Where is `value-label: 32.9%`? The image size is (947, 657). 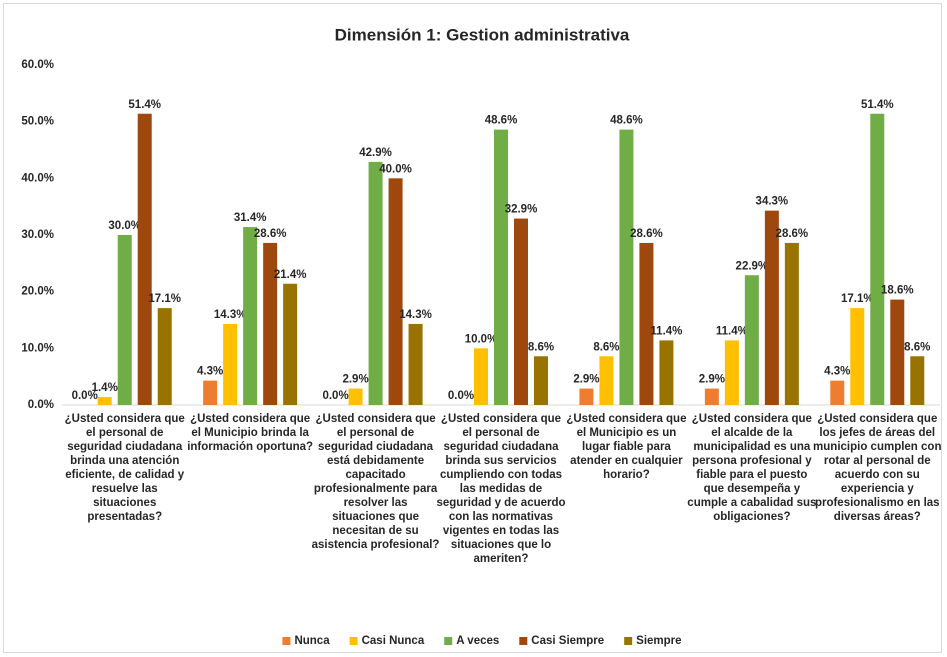 value-label: 32.9% is located at coordinates (521, 210).